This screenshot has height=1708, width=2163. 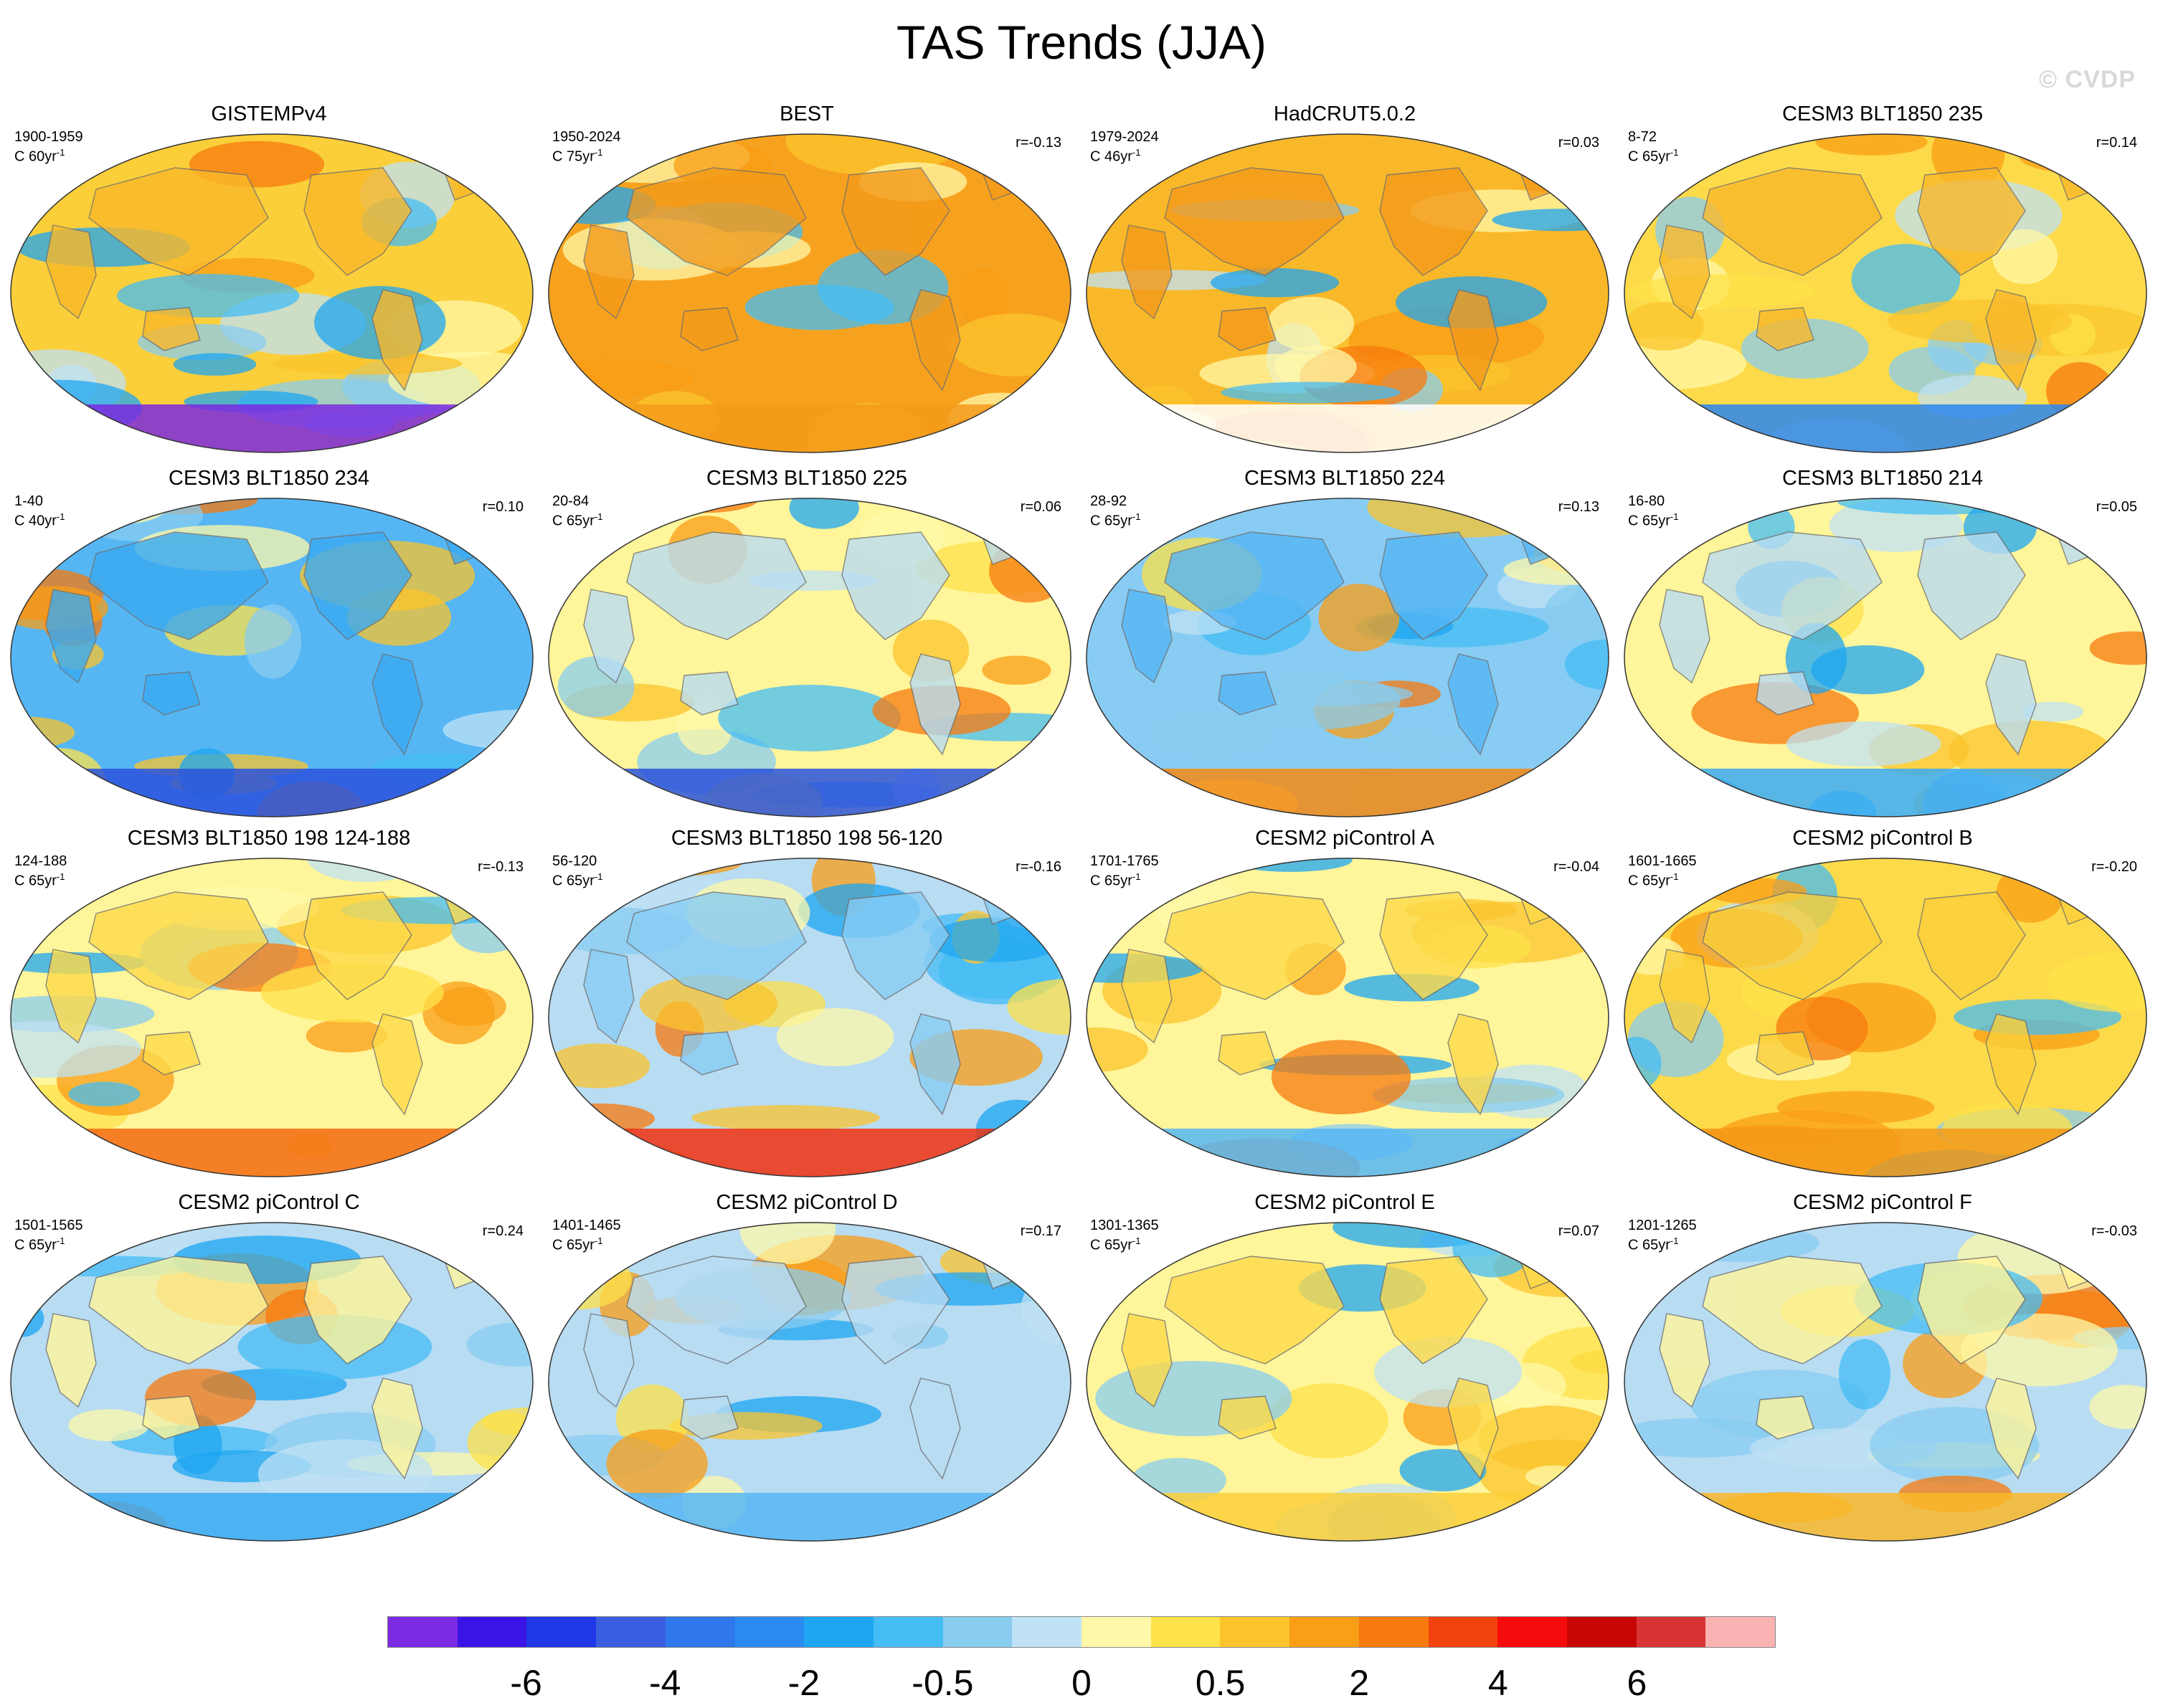 I want to click on panel-correlation: r=0.07, so click(x=1578, y=1231).